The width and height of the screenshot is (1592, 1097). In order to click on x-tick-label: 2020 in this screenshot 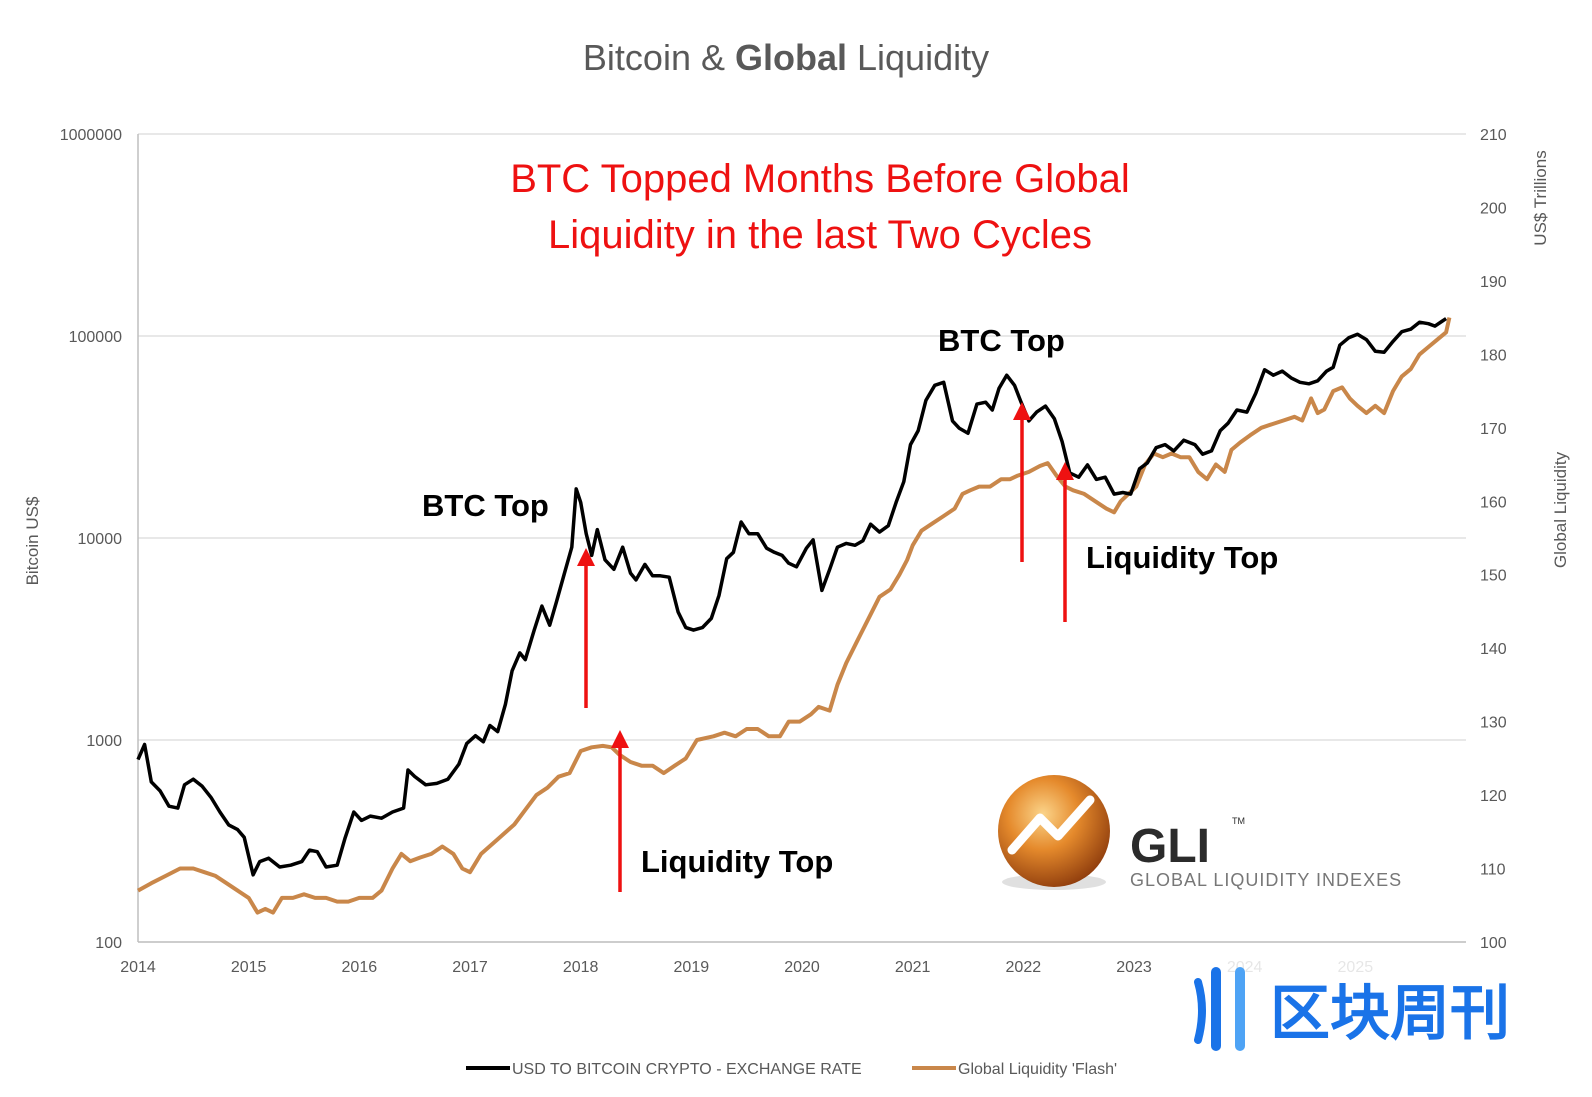, I will do `click(802, 967)`.